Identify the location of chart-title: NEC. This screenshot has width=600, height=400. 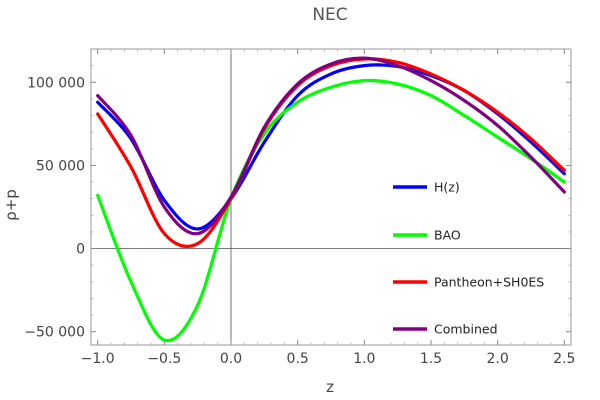
(329, 15).